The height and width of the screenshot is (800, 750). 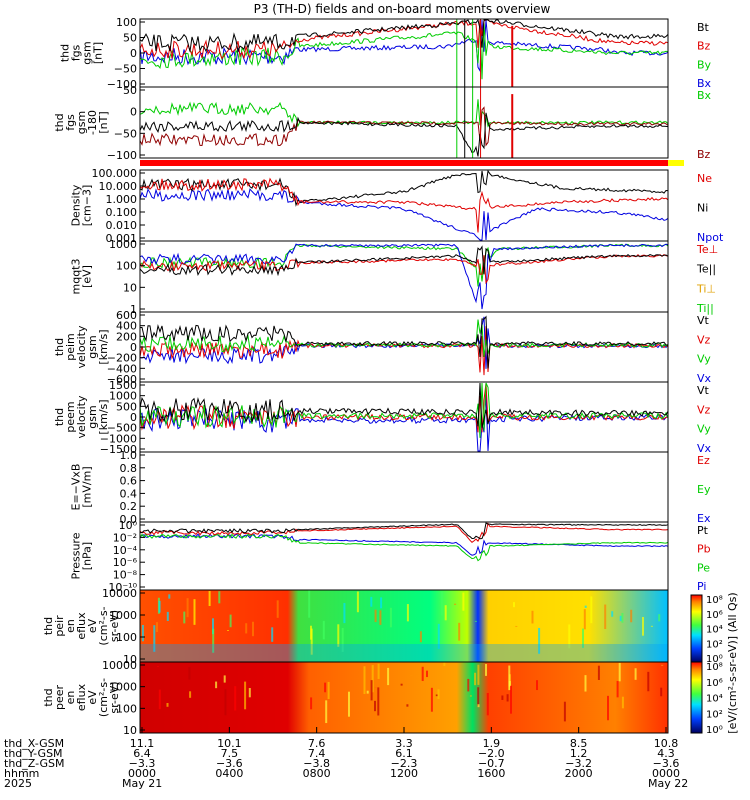 What do you see at coordinates (704, 154) in the screenshot?
I see `legend-entry: Bz` at bounding box center [704, 154].